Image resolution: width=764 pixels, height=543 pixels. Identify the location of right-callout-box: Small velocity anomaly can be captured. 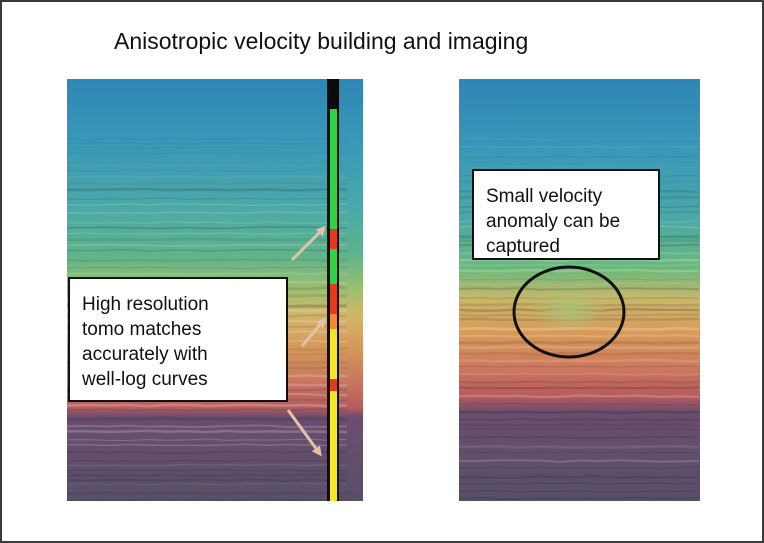
(566, 214).